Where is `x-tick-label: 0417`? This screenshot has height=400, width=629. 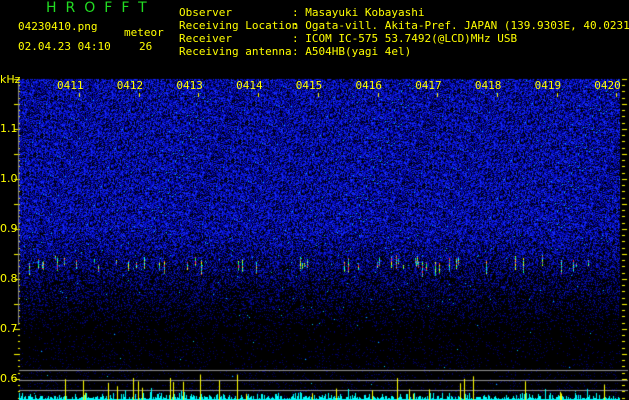
x-tick-label: 0417 is located at coordinates (428, 85).